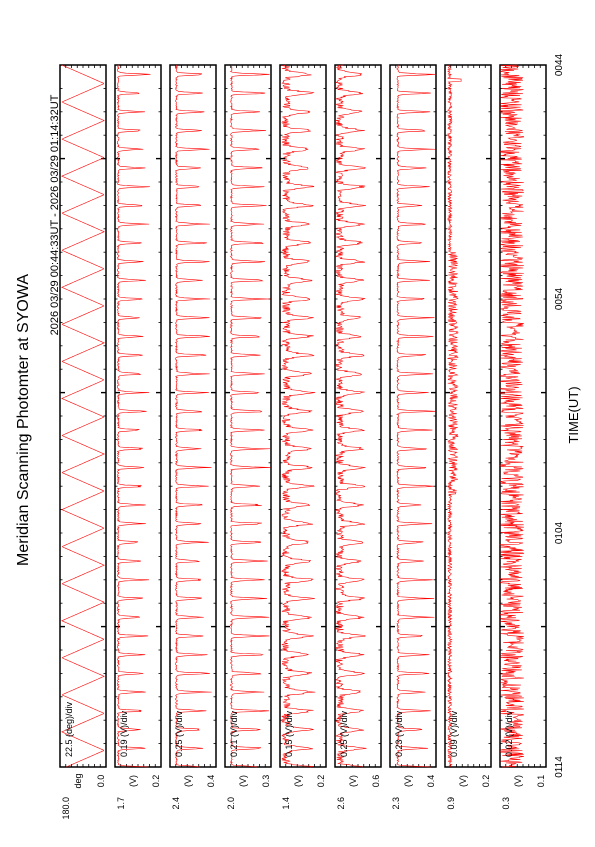  I want to click on panel-top-value: 0.3, so click(506, 803).